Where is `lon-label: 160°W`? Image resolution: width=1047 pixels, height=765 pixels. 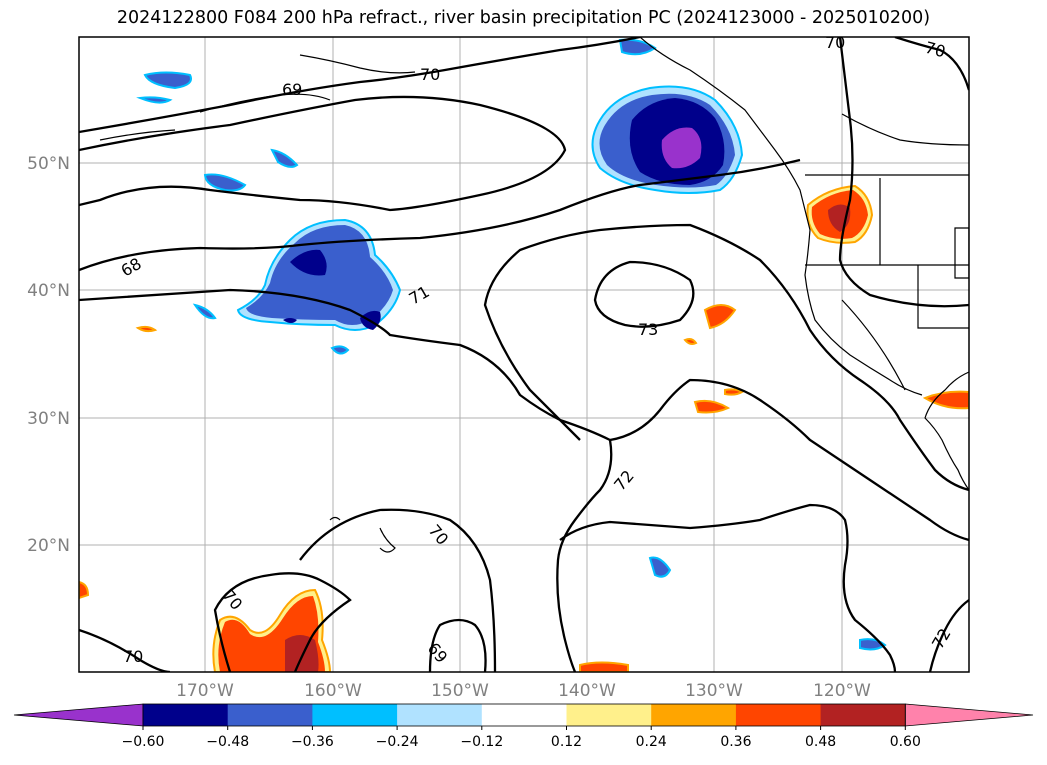
lon-label: 160°W is located at coordinates (333, 691).